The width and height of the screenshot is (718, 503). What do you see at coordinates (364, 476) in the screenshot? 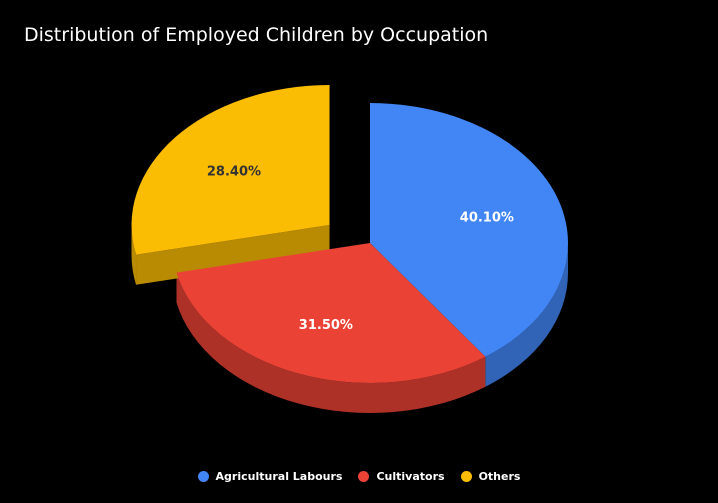
I see `legend-swatch-cultivators` at bounding box center [364, 476].